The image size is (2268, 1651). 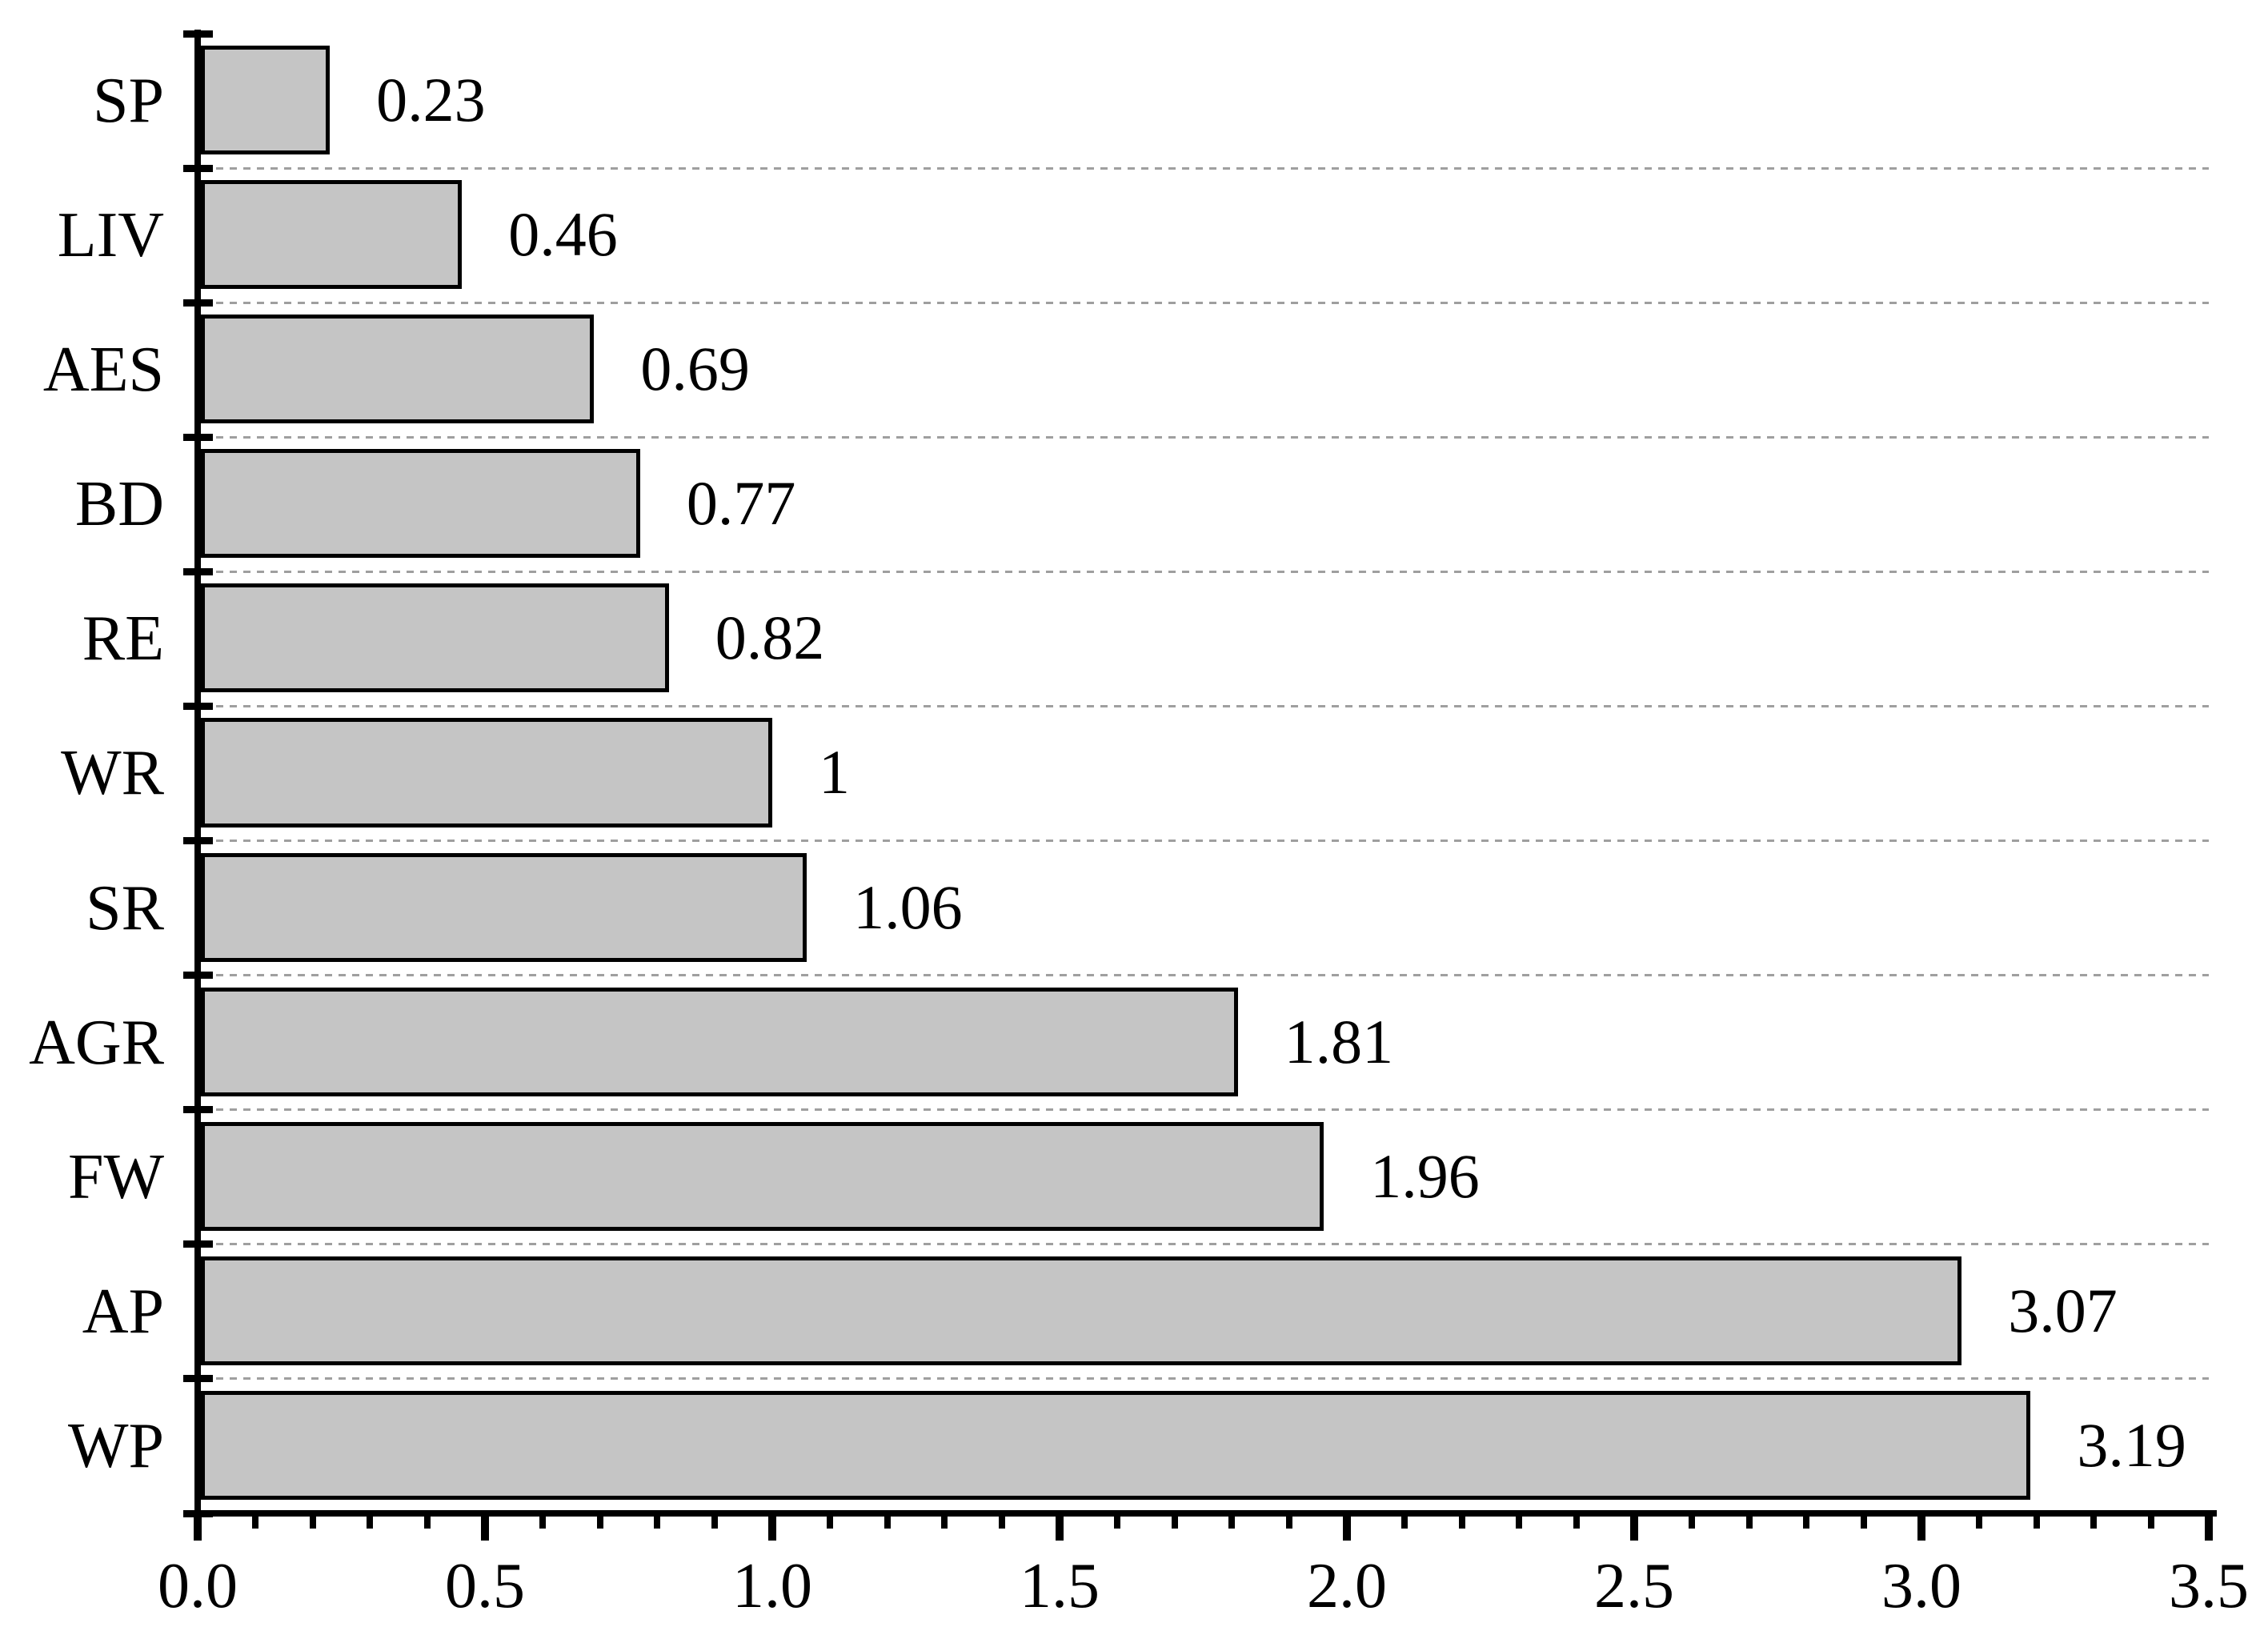 What do you see at coordinates (123, 639) in the screenshot?
I see `category-label: RE` at bounding box center [123, 639].